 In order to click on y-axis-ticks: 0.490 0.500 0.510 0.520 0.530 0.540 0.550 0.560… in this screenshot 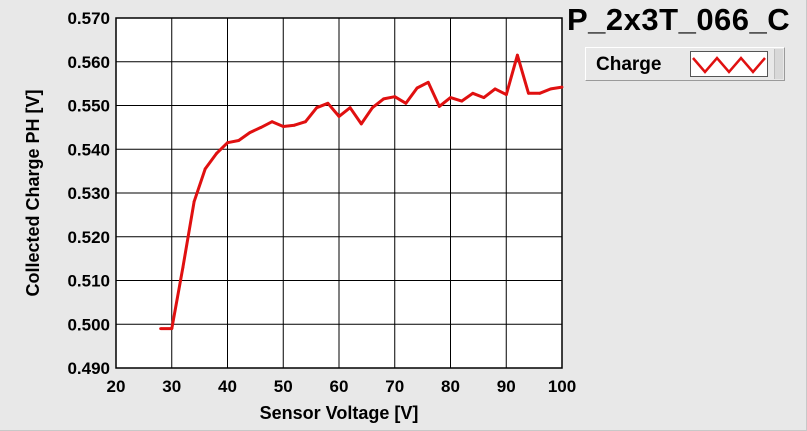, I will do `click(88, 193)`.